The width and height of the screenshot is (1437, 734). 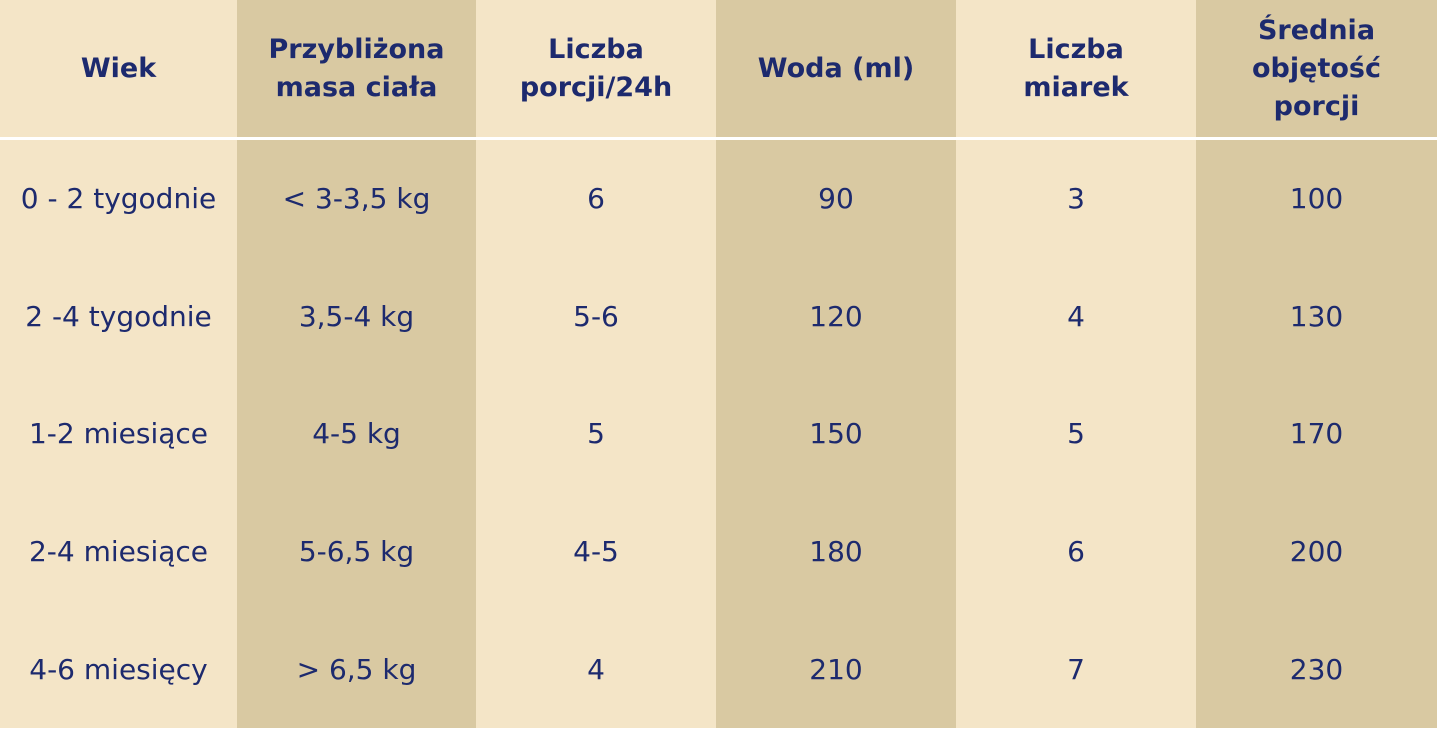 I want to click on header-text: Woda (ml), so click(x=836, y=68).